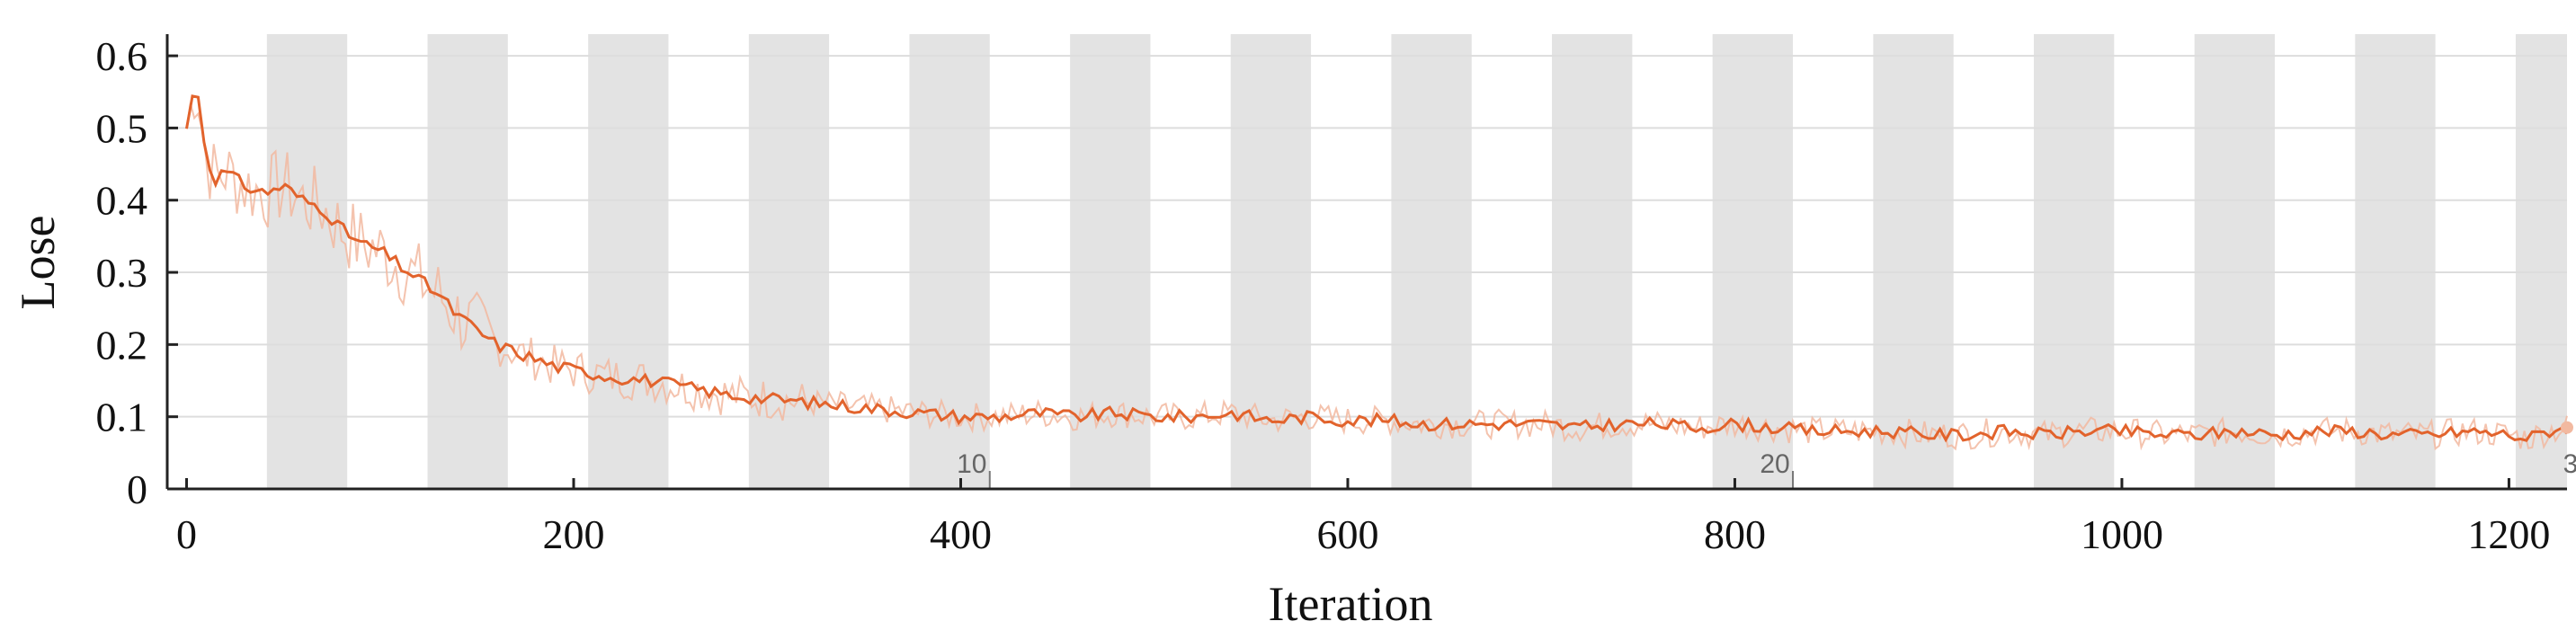  I want to click on y-tick-label: 0.4, so click(122, 201).